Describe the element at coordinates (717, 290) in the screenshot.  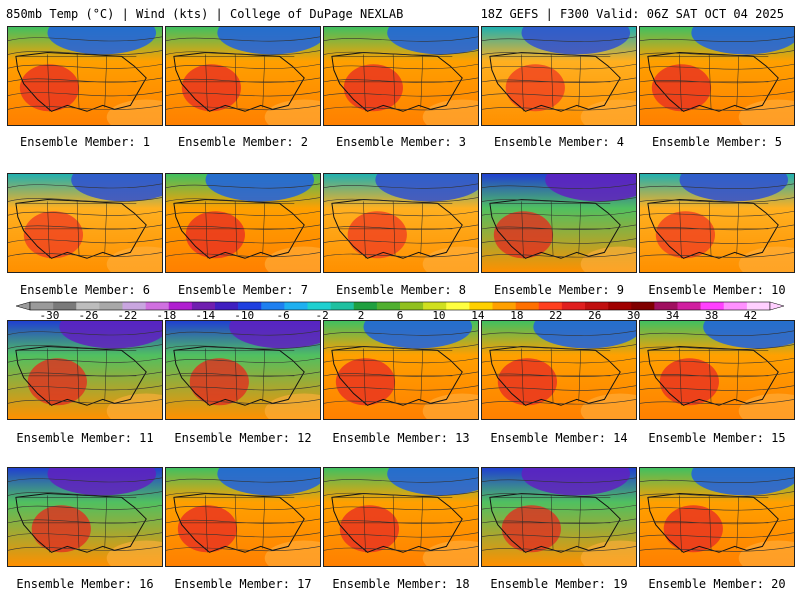
I see `ensemble-member-label: Ensemble Member: 10` at that location.